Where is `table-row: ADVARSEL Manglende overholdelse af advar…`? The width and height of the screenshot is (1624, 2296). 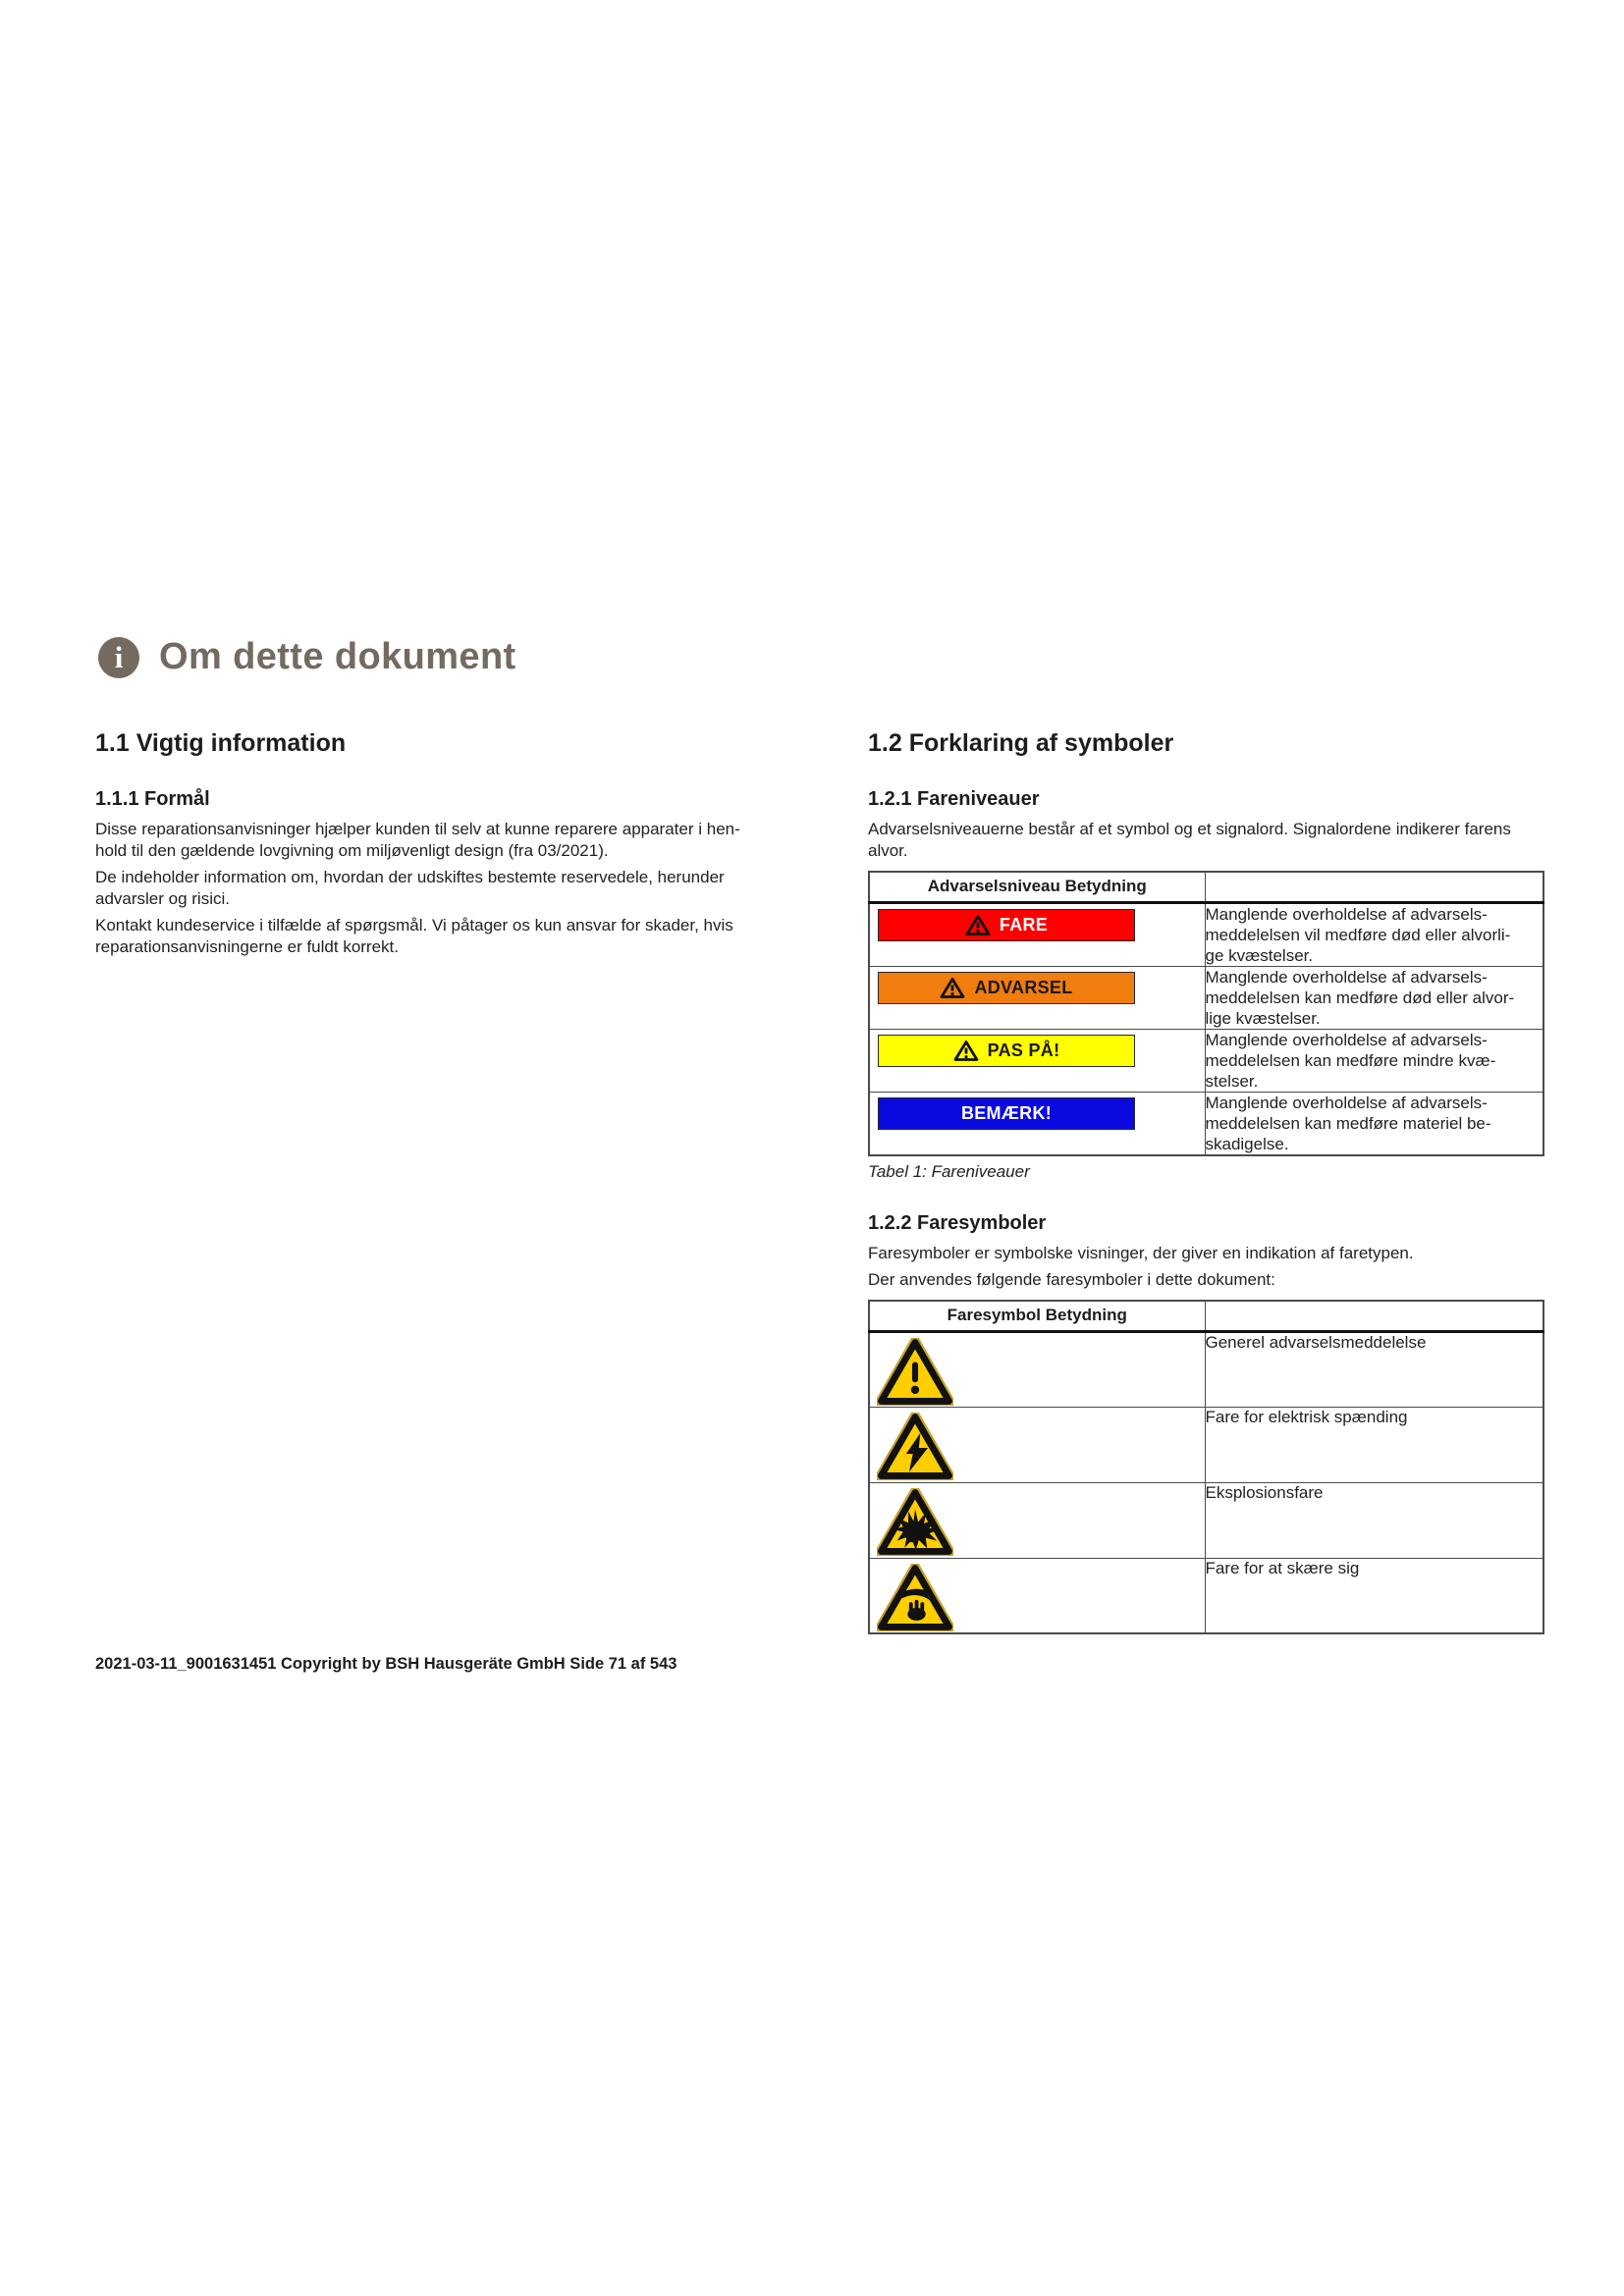 table-row: ADVARSEL Manglende overholdelse af advar… is located at coordinates (1206, 998).